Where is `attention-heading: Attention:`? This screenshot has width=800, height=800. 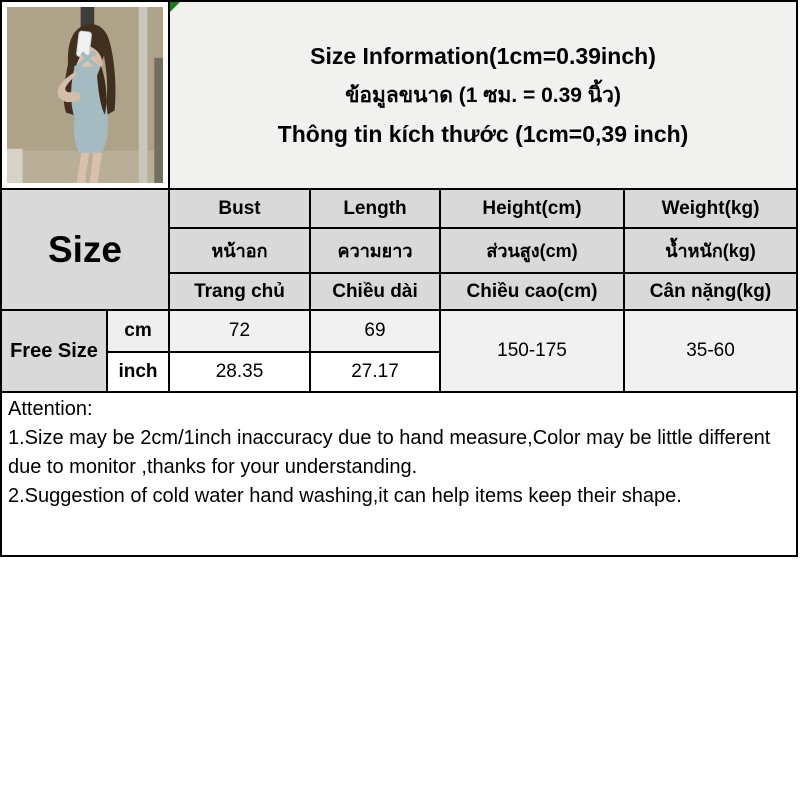
attention-heading: Attention: is located at coordinates (50, 409).